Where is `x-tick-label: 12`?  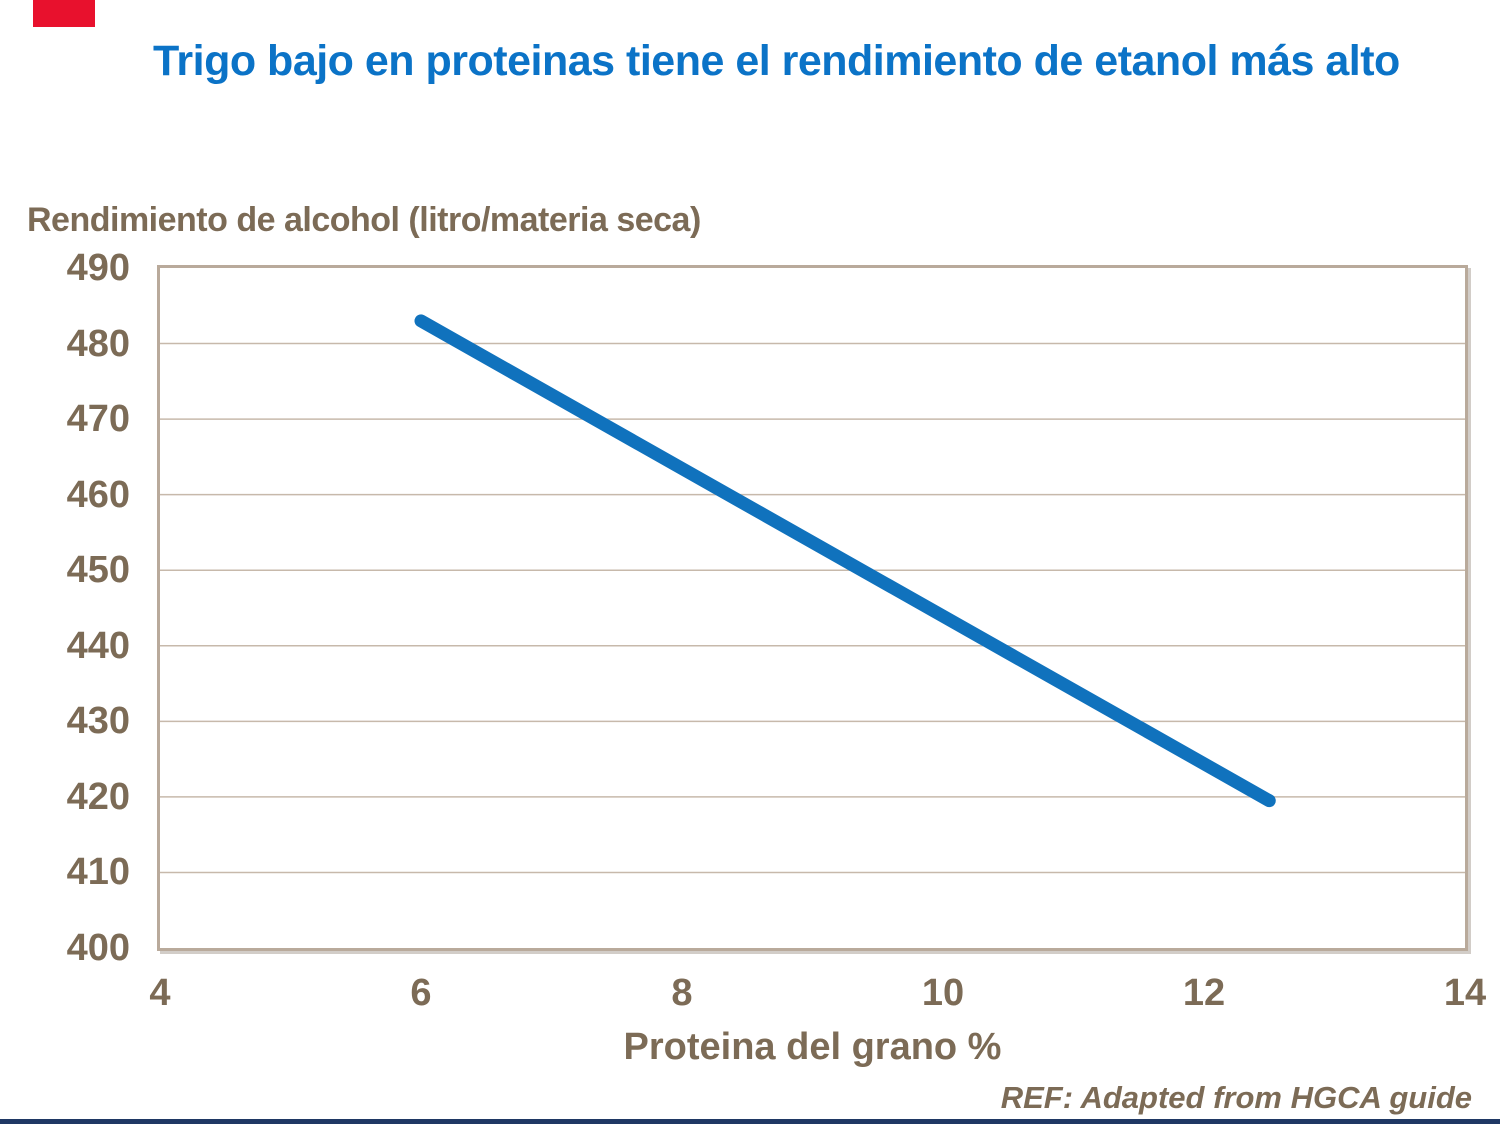
x-tick-label: 12 is located at coordinates (1204, 993).